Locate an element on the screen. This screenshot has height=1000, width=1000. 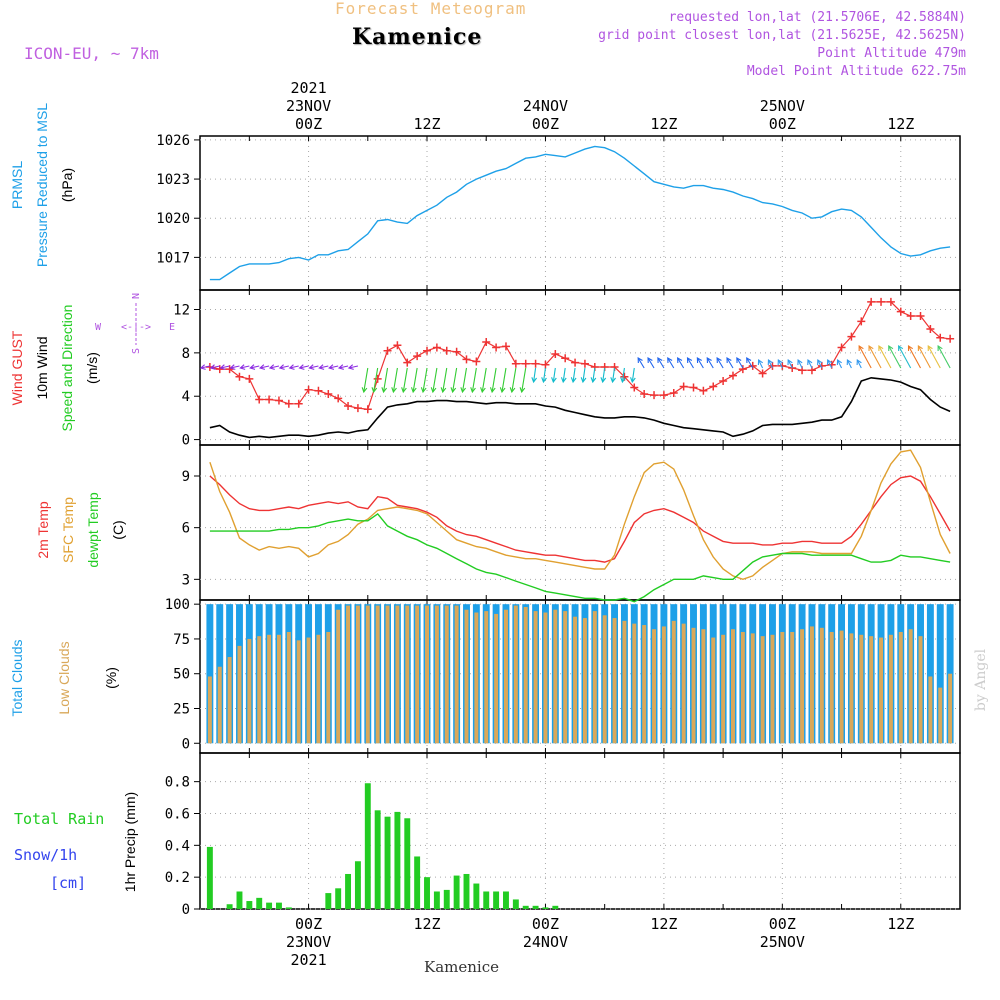
time-label-top: 00Z is located at coordinates (545, 124).